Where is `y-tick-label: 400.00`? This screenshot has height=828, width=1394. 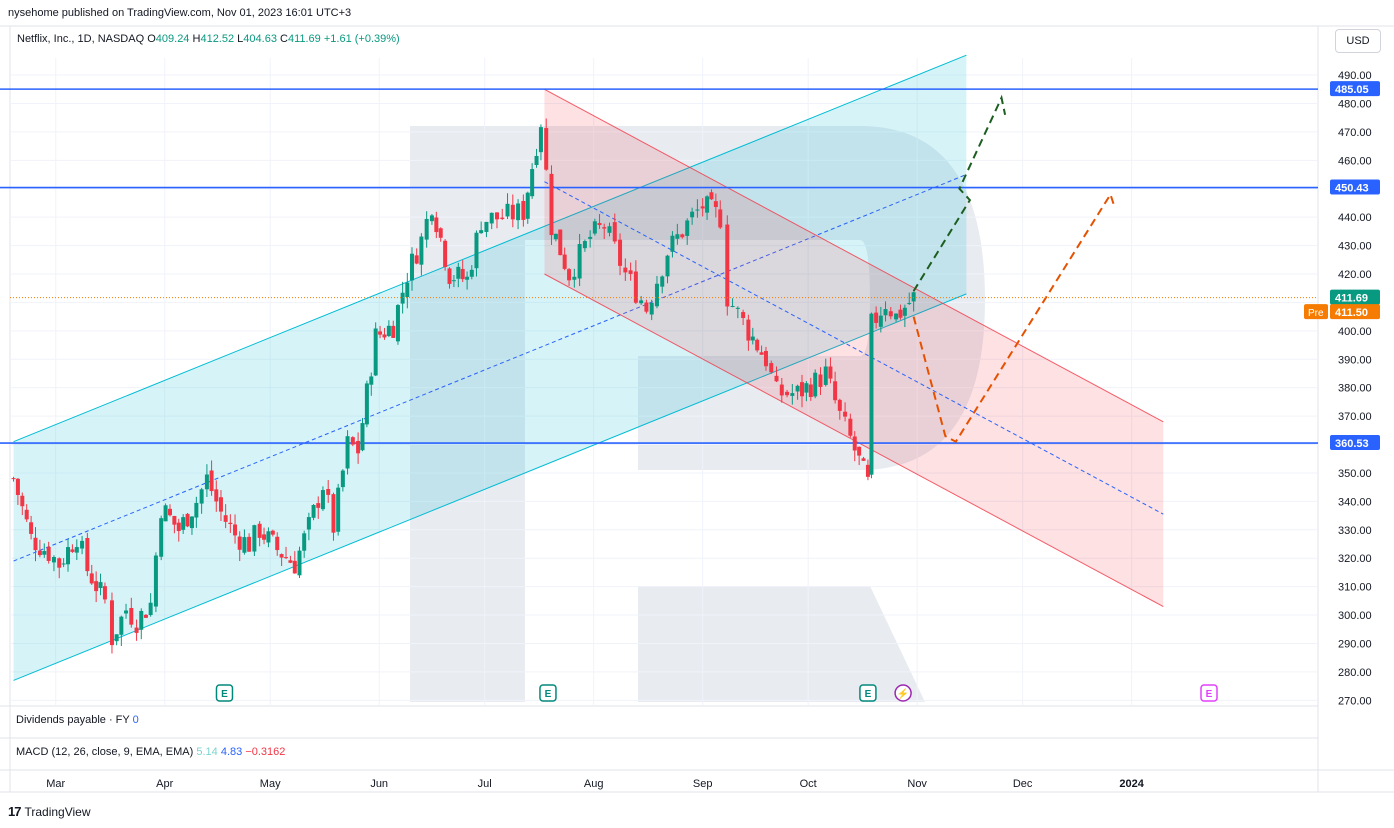 y-tick-label: 400.00 is located at coordinates (1355, 332).